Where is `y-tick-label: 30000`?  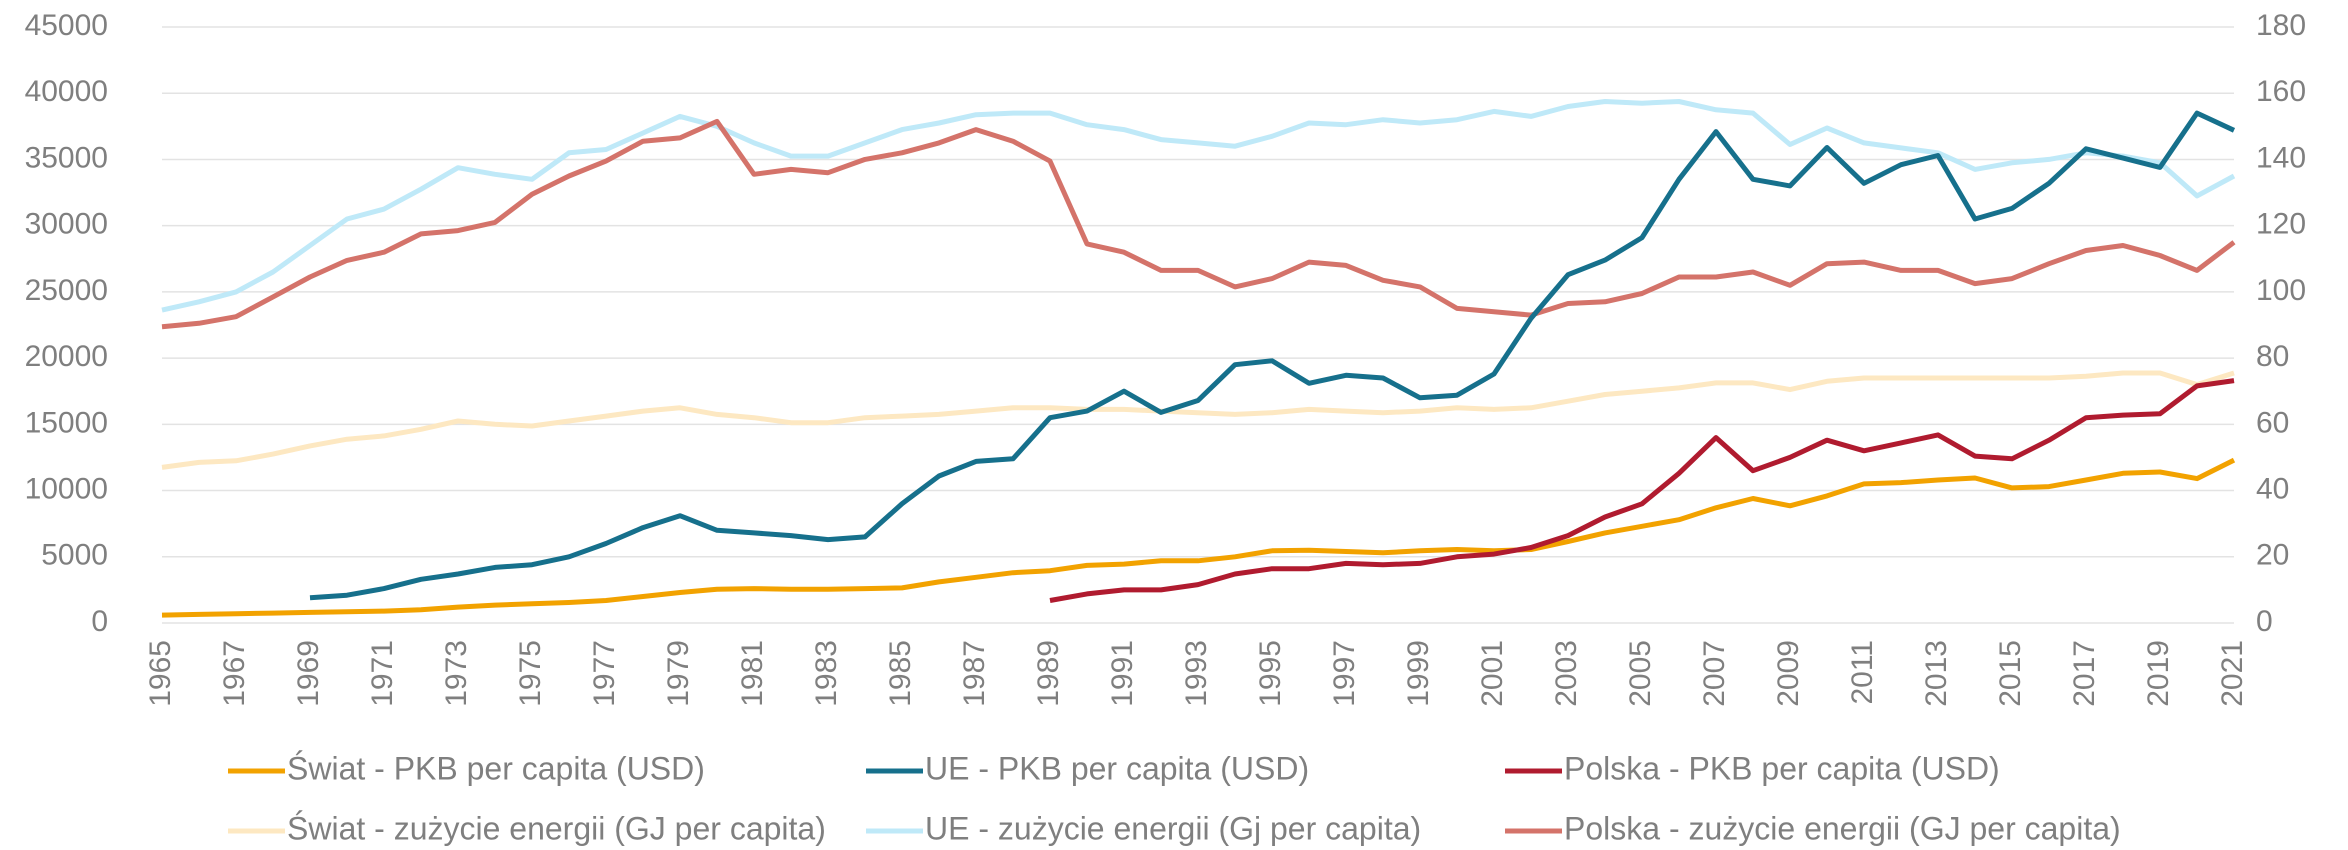
y-tick-label: 30000 is located at coordinates (66, 224).